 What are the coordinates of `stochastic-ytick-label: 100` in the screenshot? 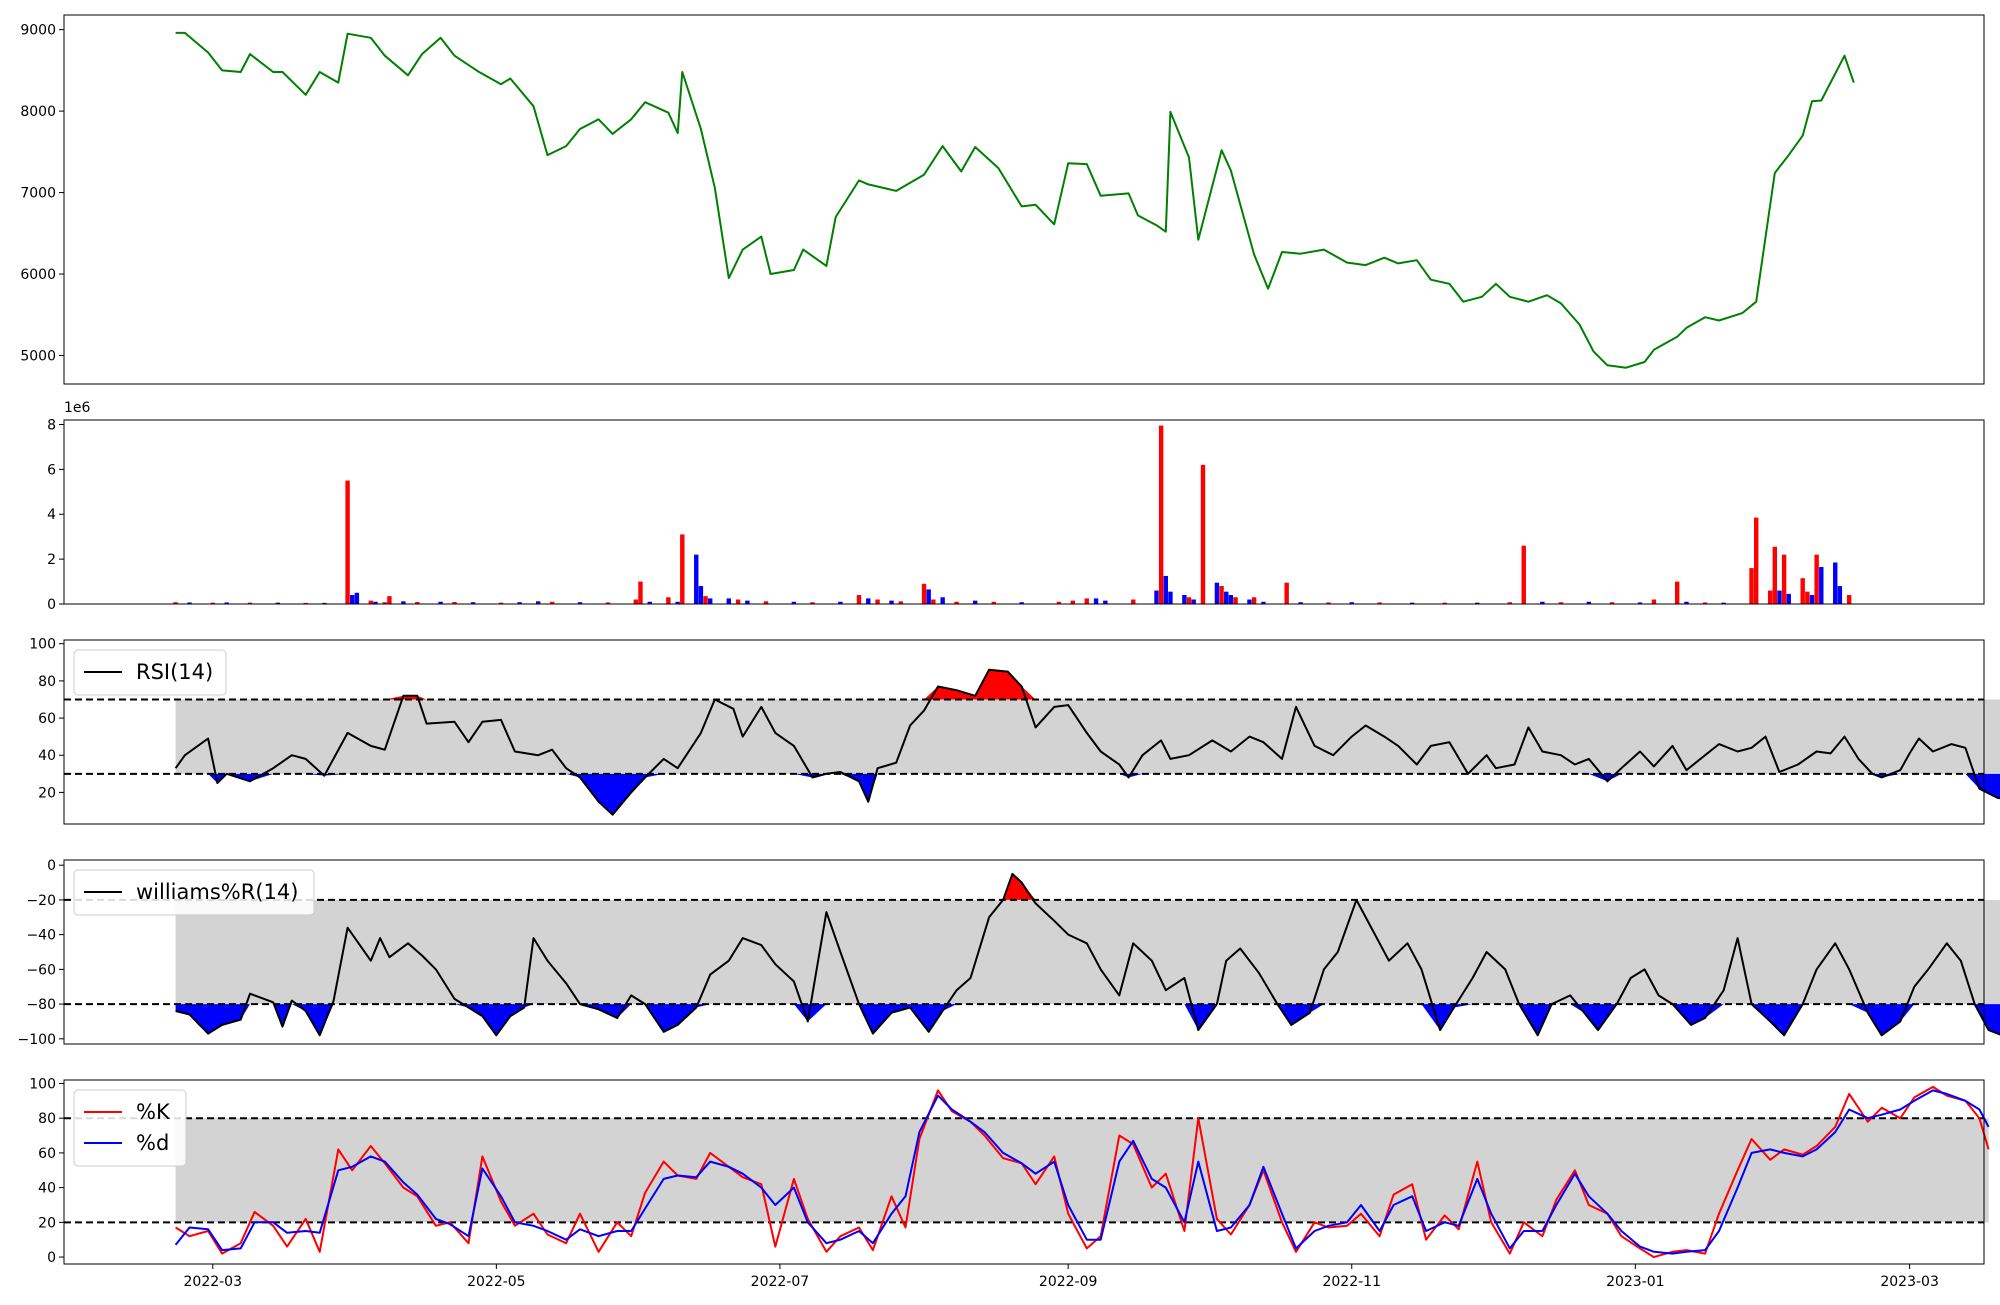 It's located at (42, 1084).